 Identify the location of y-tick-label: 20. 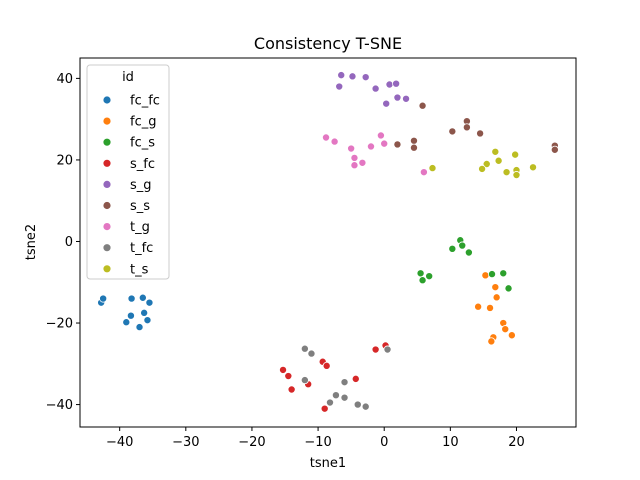
(64, 160).